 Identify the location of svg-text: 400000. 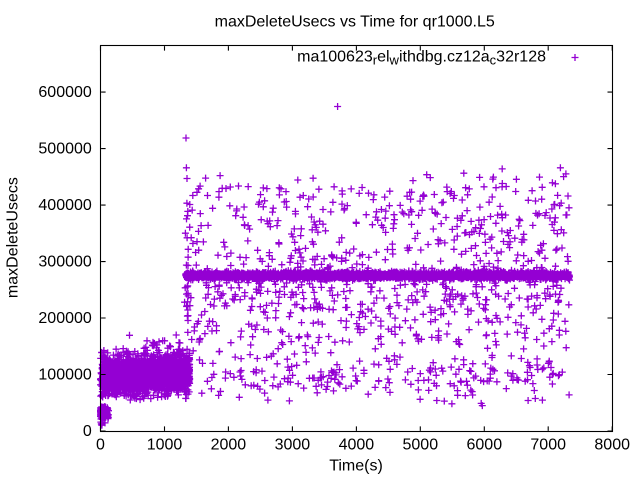
(64, 205).